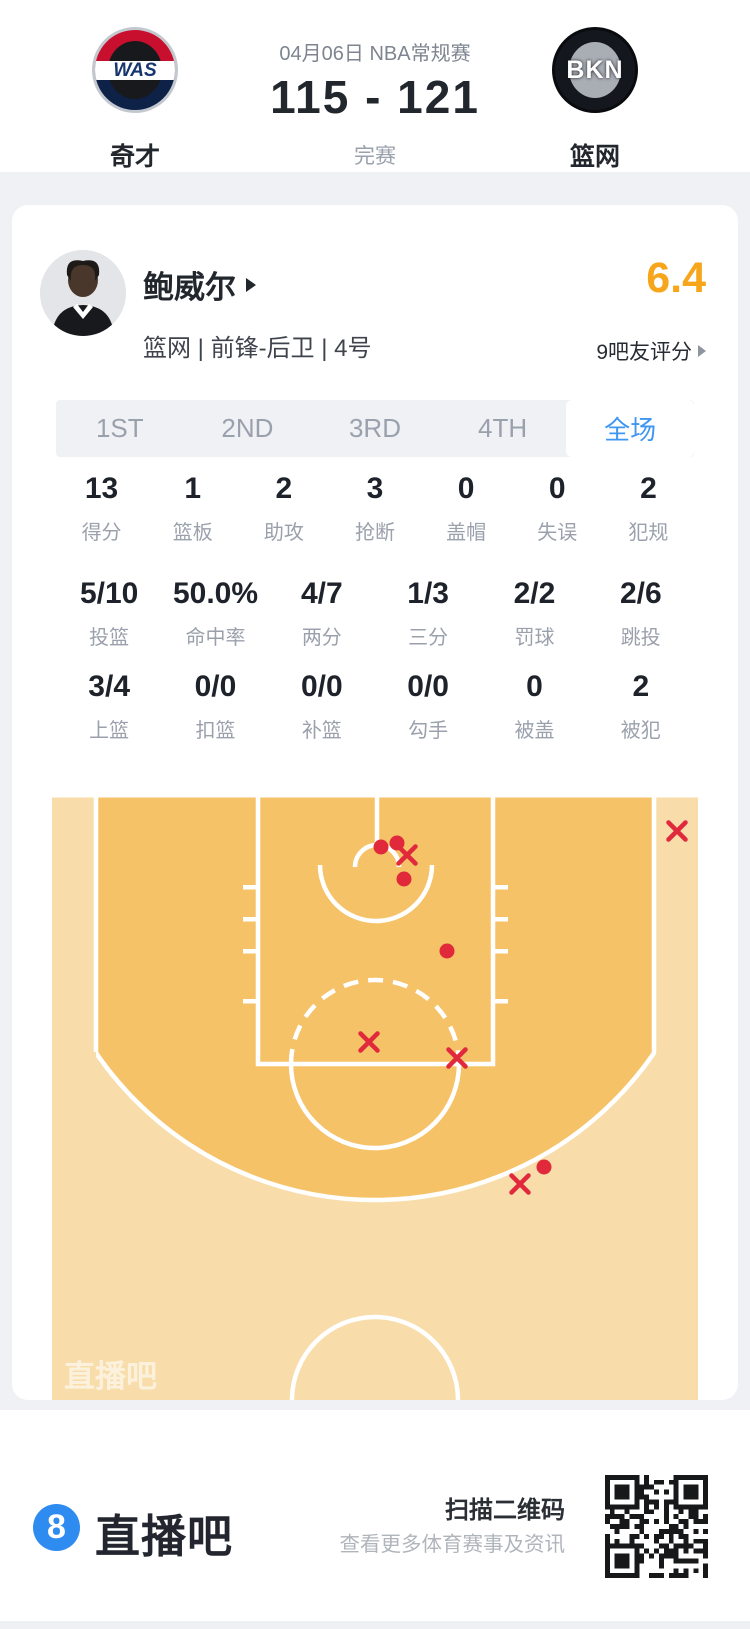 Image resolution: width=750 pixels, height=1629 pixels. What do you see at coordinates (109, 613) in the screenshot?
I see `stat-cell-投篮: 5/10 投篮` at bounding box center [109, 613].